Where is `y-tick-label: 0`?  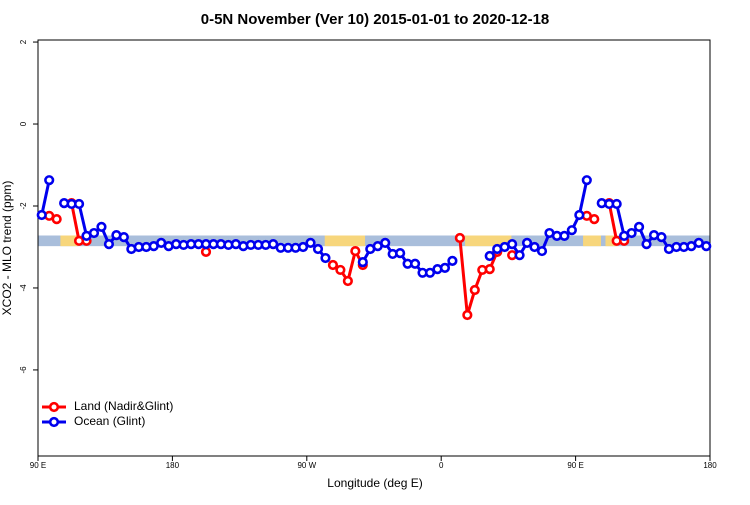
y-tick-label: 0 is located at coordinates (23, 123).